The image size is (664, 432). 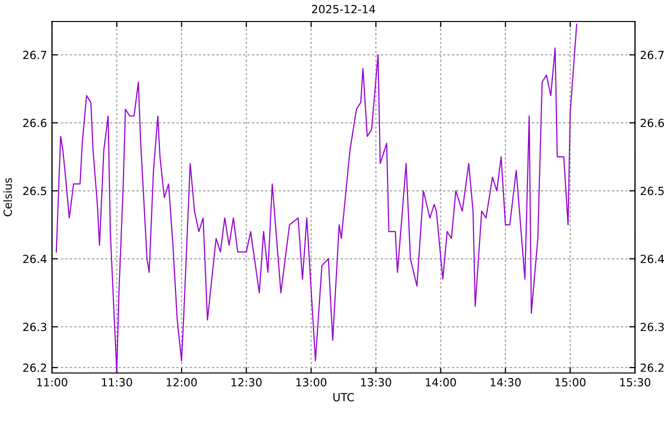 What do you see at coordinates (441, 382) in the screenshot?
I see `x-tick-label: 14:00` at bounding box center [441, 382].